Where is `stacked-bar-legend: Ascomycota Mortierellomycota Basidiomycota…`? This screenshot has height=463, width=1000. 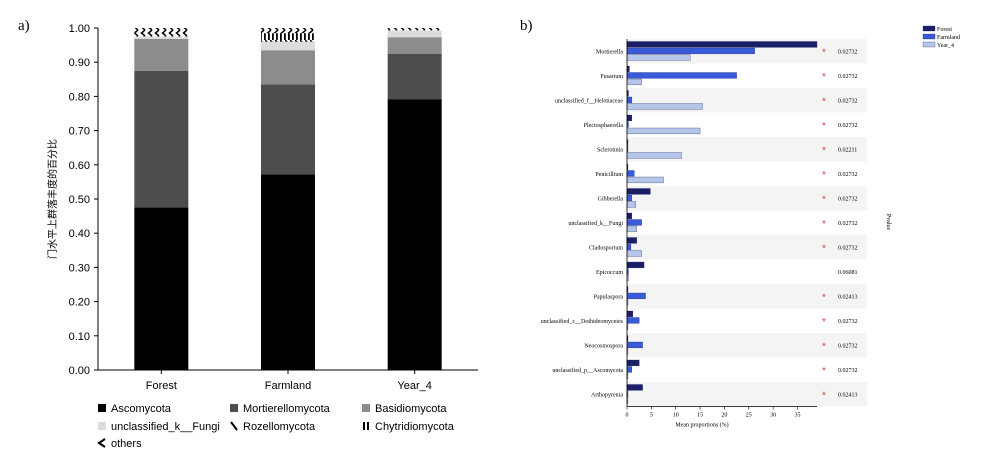 stacked-bar-legend: Ascomycota Mortierellomycota Basidiomycota… is located at coordinates (276, 426).